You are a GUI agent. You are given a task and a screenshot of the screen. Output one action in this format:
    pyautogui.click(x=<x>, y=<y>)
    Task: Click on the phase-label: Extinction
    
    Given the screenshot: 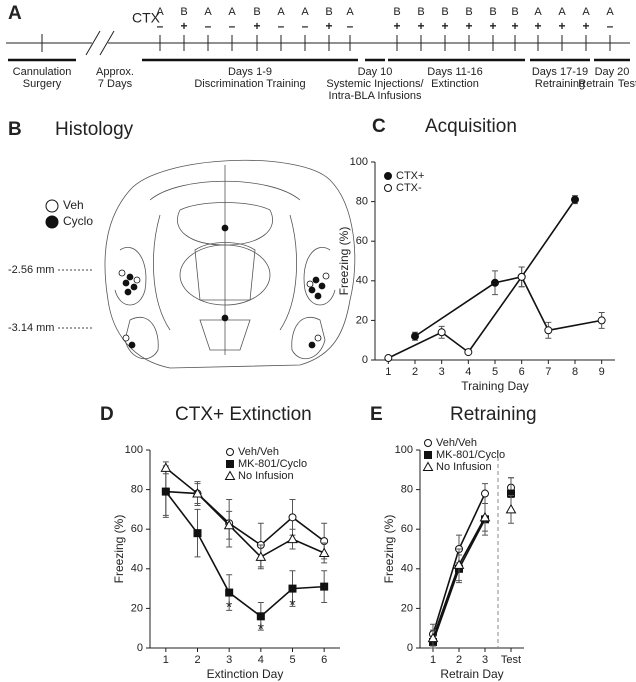 What is the action you would take?
    pyautogui.click(x=455, y=84)
    